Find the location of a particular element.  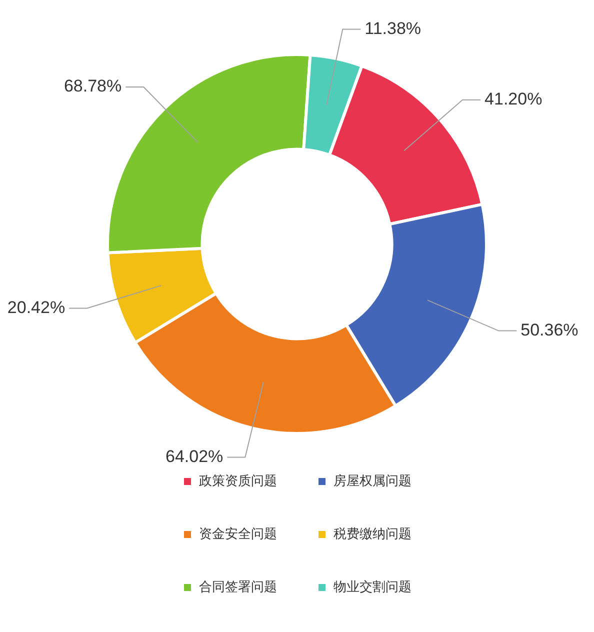

legend-label: 政策资质问题 is located at coordinates (238, 481).